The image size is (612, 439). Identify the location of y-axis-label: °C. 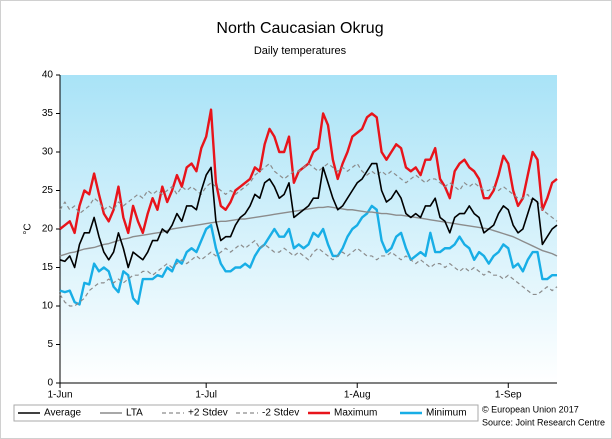
(28, 228).